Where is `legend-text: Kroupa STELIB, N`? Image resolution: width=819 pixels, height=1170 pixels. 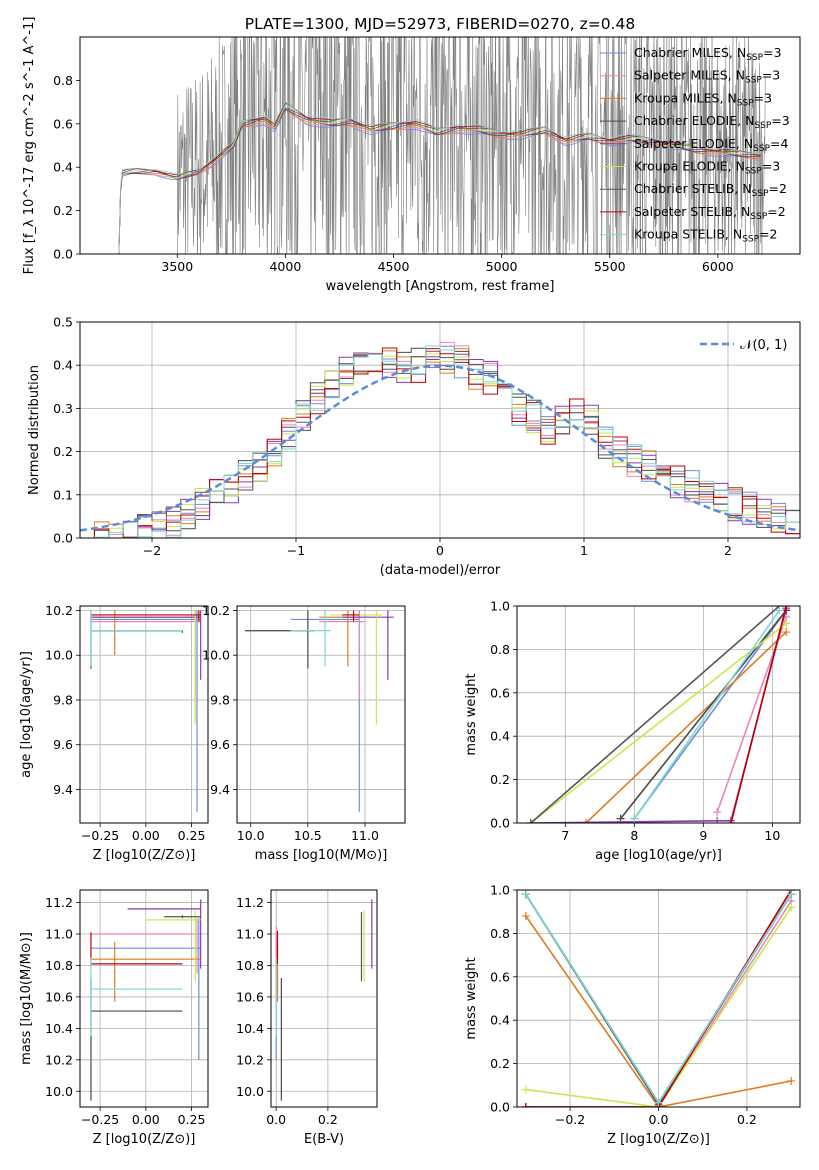 legend-text: Kroupa STELIB, N is located at coordinates (688, 234).